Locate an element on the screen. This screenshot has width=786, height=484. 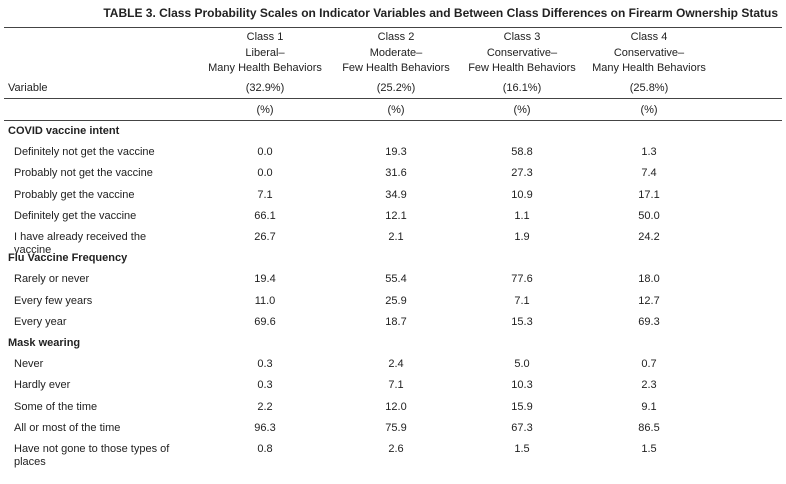
section-heading: Flu Vaccine Frequency is located at coordinates (68, 258).